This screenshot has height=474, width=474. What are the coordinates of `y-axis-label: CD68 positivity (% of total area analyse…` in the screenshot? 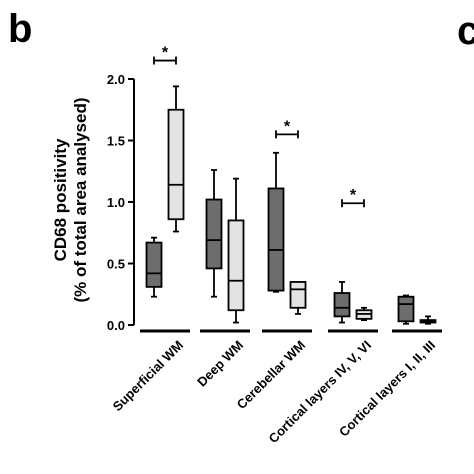 It's located at (70, 199).